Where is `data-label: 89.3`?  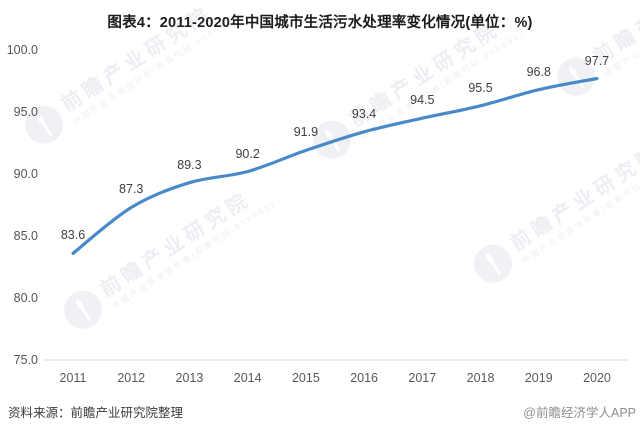 data-label: 89.3 is located at coordinates (189, 164).